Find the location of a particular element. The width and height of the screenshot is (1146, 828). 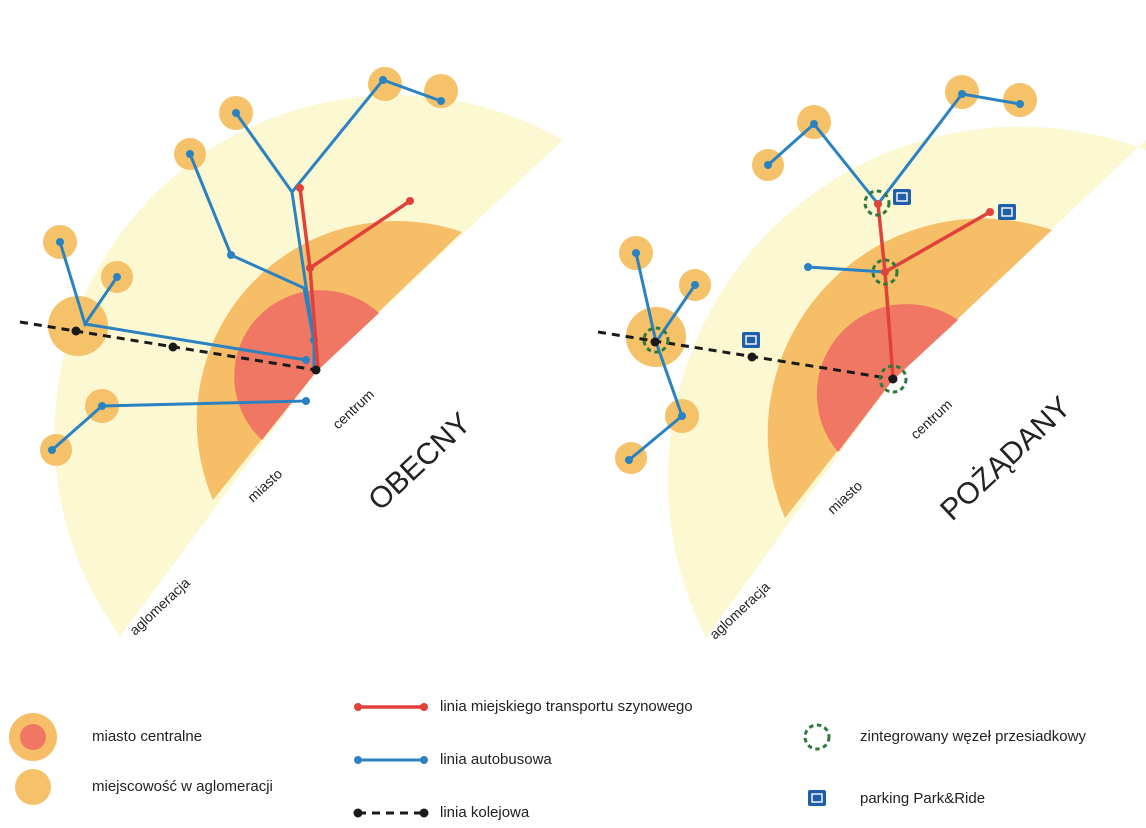

legend-bus-line: linia autobusowa is located at coordinates (496, 759).